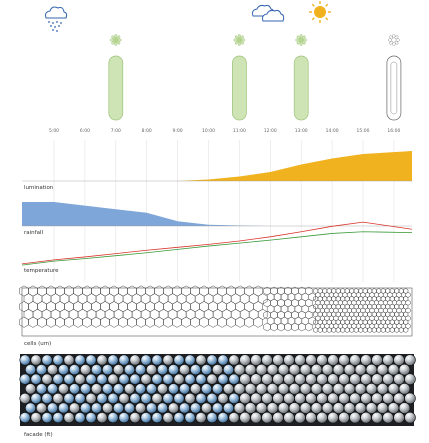  What do you see at coordinates (147, 131) in the screenshot?
I see `time-tick-label: 8:00` at bounding box center [147, 131].